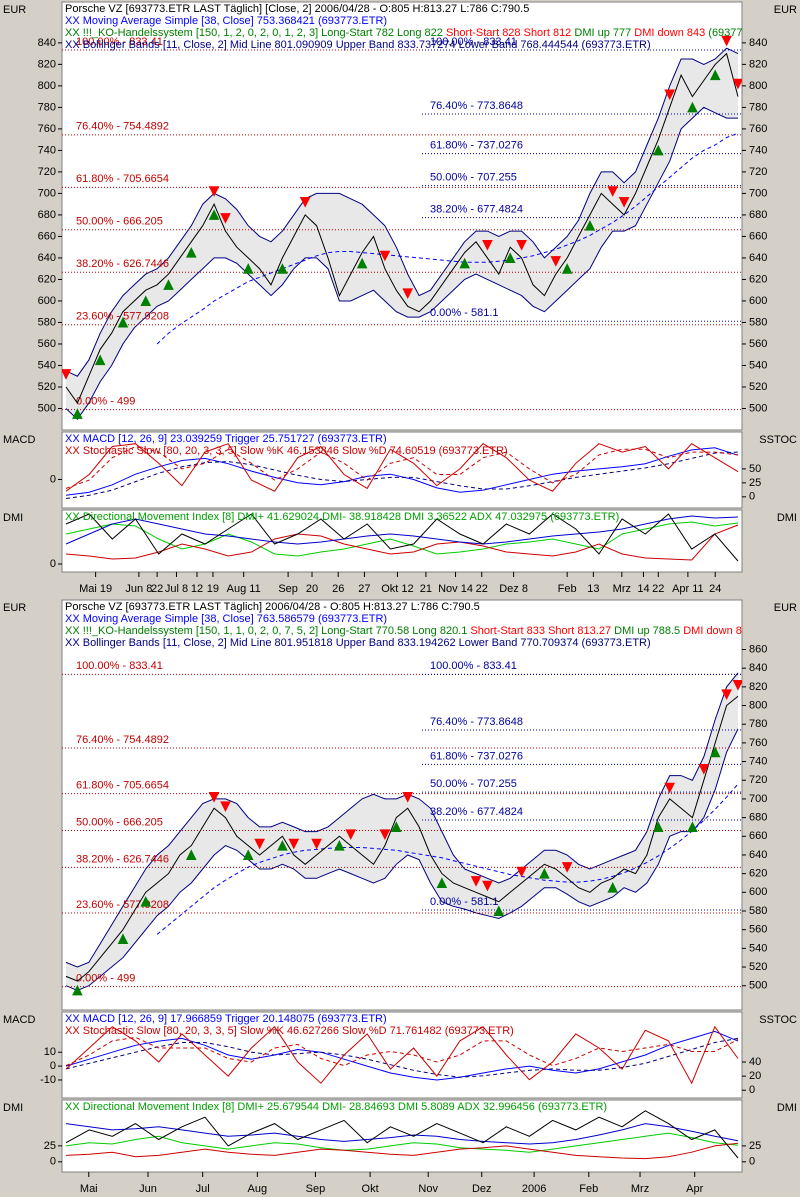 The width and height of the screenshot is (800, 1197). I want to click on level-label: 38.20% - 677.4824, so click(476, 210).